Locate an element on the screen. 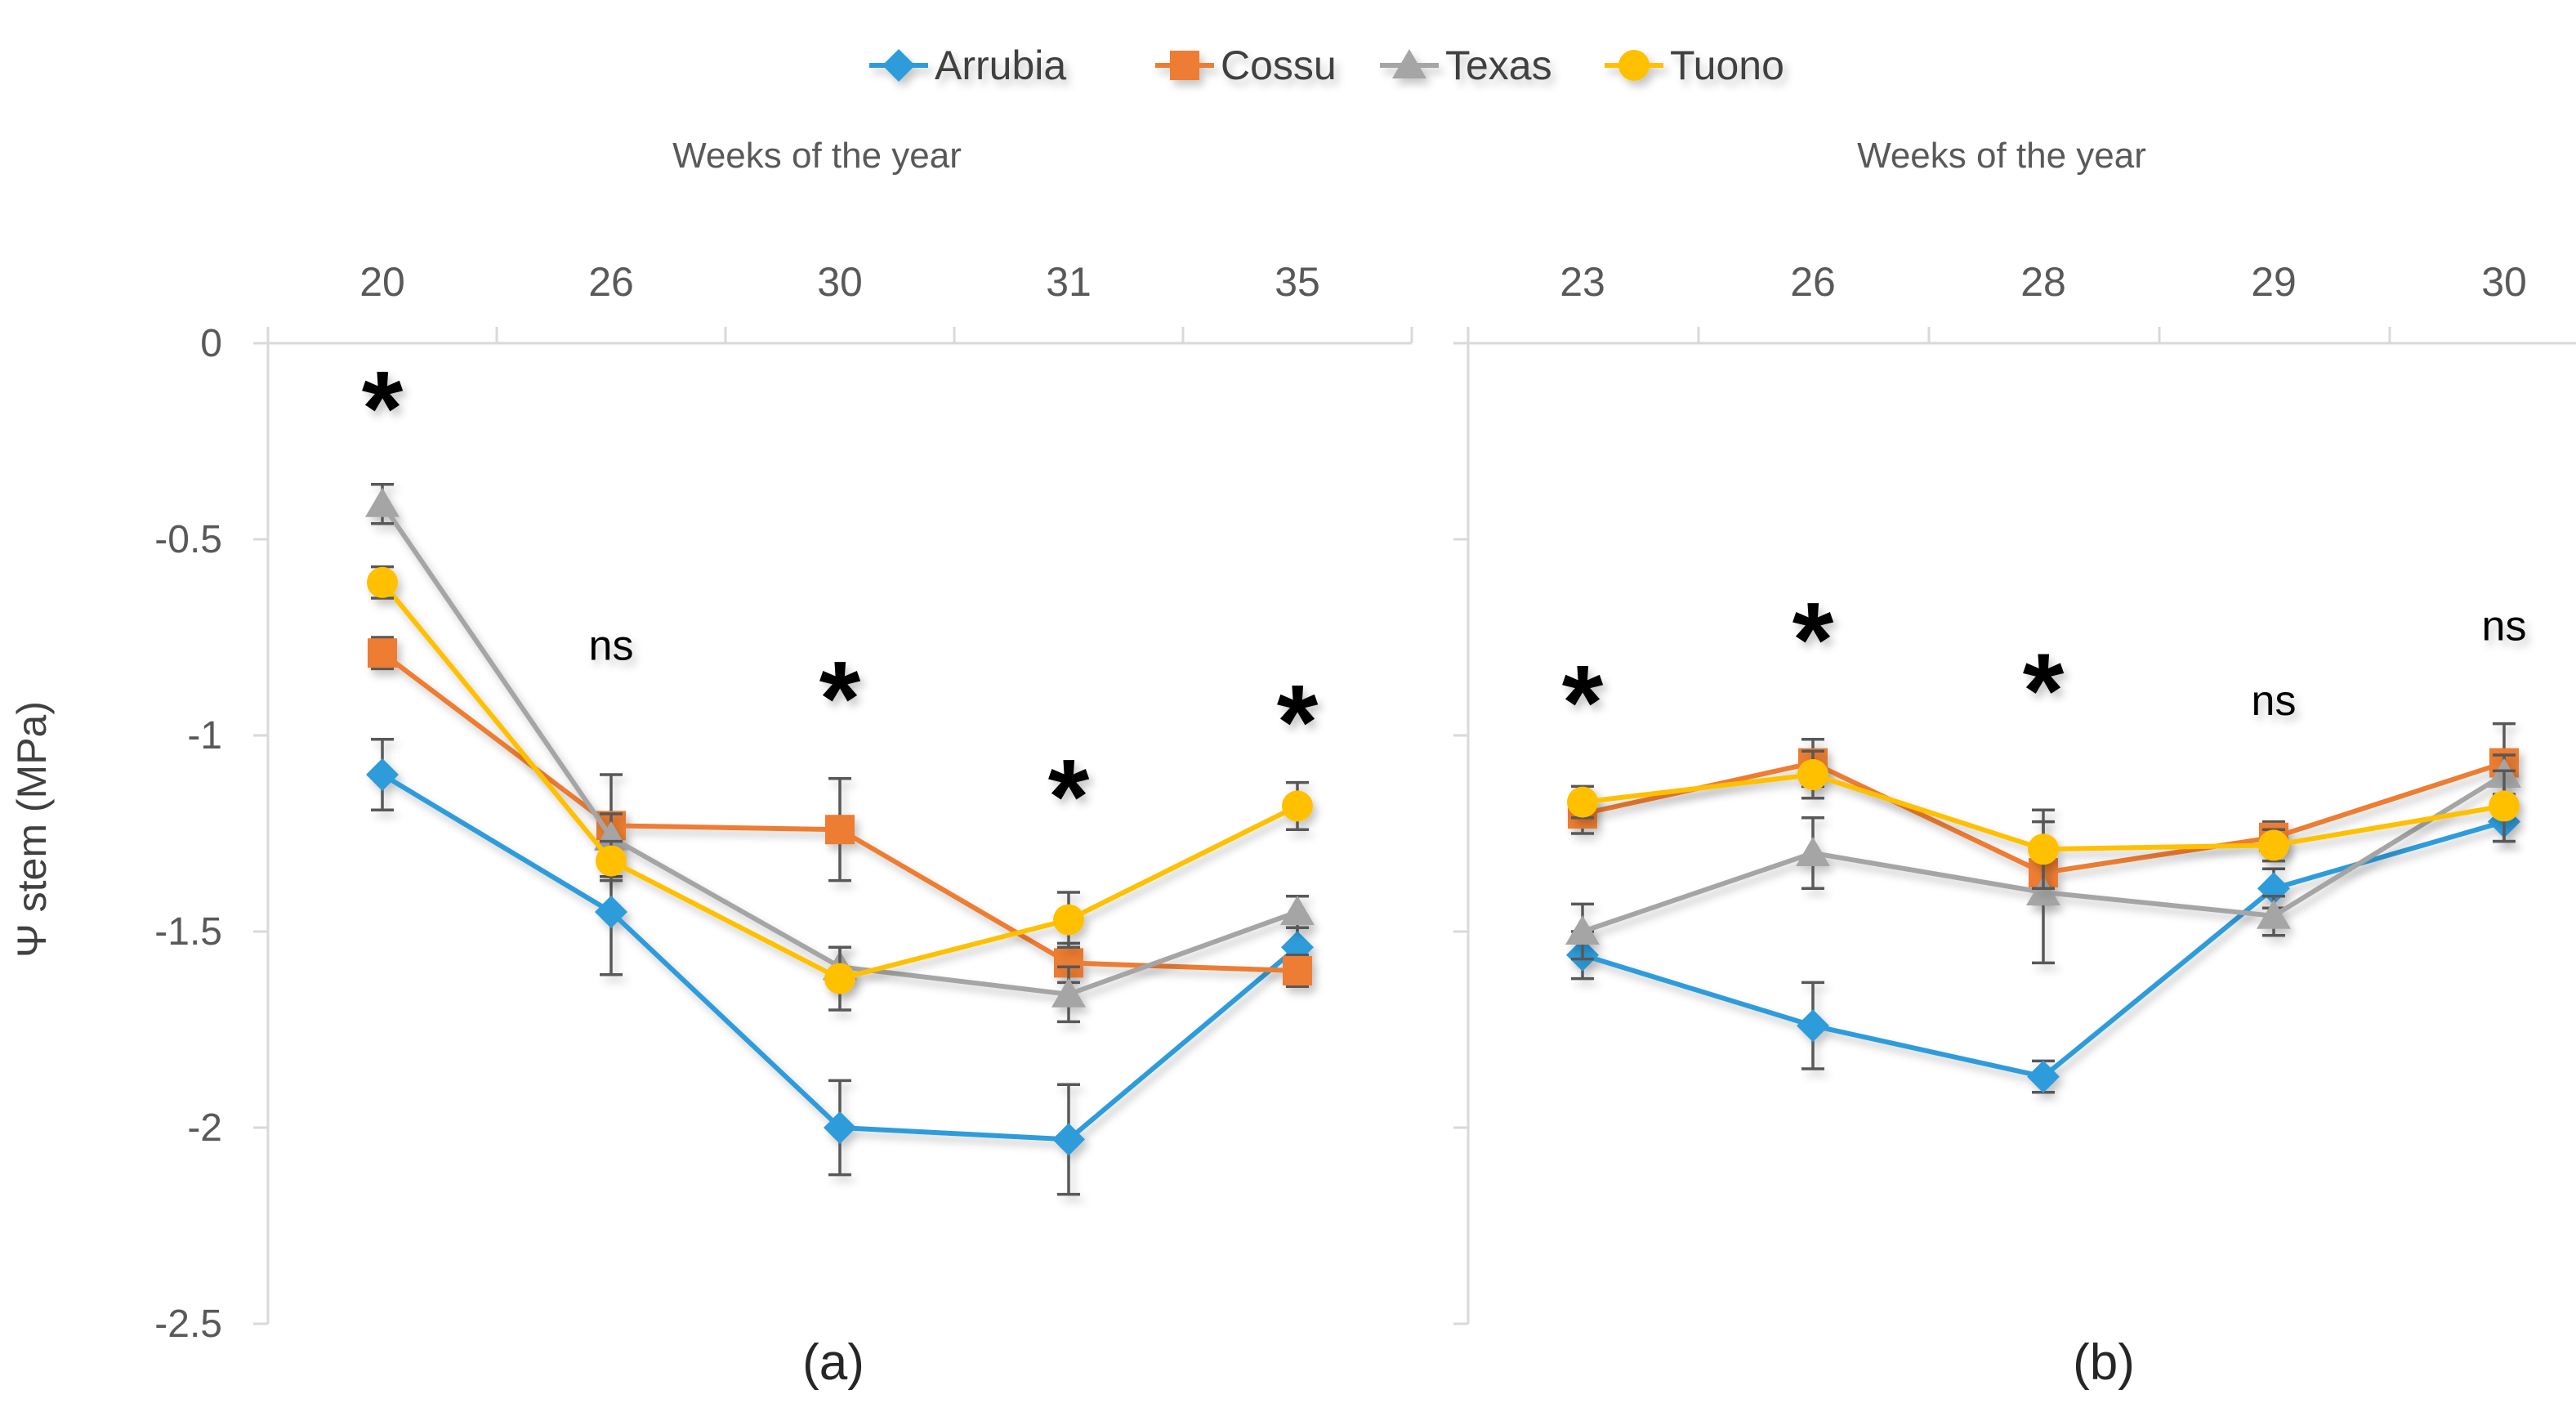  x-tick-label-week-31: 31 is located at coordinates (1069, 282).